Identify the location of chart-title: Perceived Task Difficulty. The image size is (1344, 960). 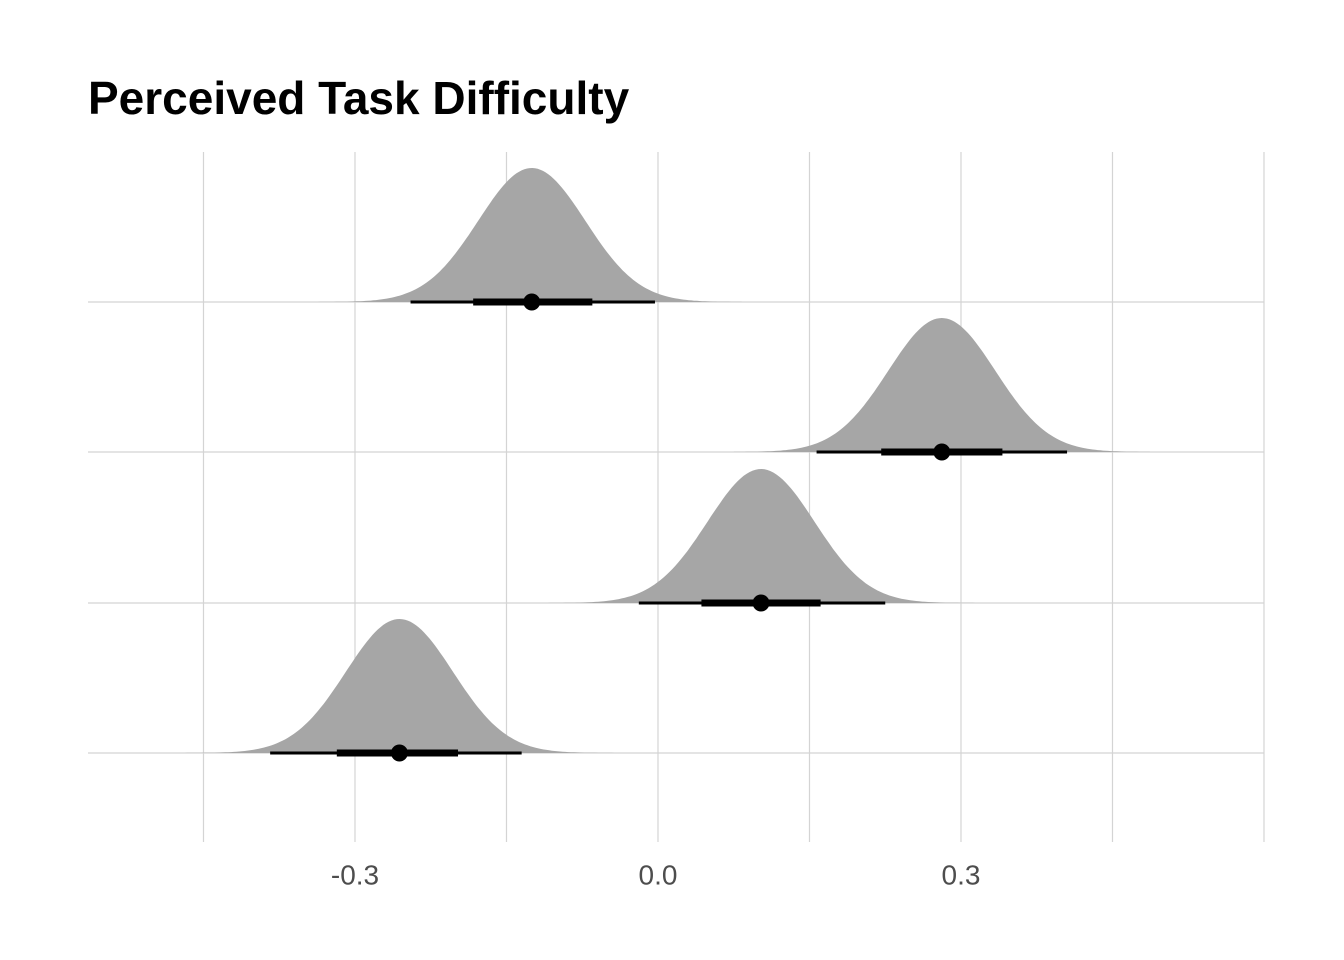
(359, 98).